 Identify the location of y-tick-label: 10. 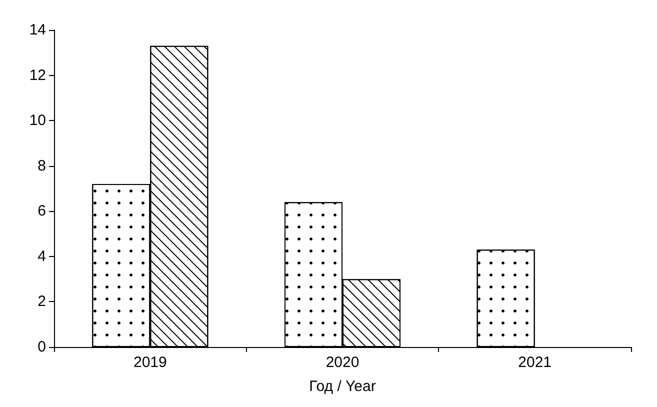
(37, 121).